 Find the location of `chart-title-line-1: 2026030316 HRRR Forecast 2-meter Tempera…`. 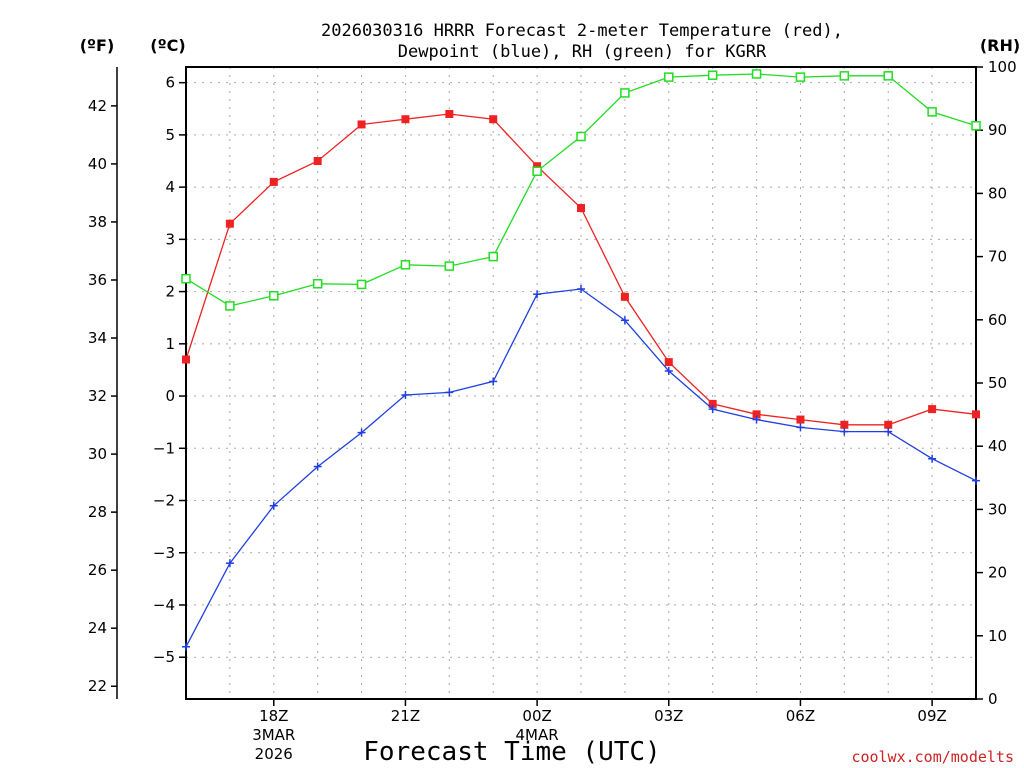

chart-title-line-1: 2026030316 HRRR Forecast 2-meter Tempera… is located at coordinates (582, 31).